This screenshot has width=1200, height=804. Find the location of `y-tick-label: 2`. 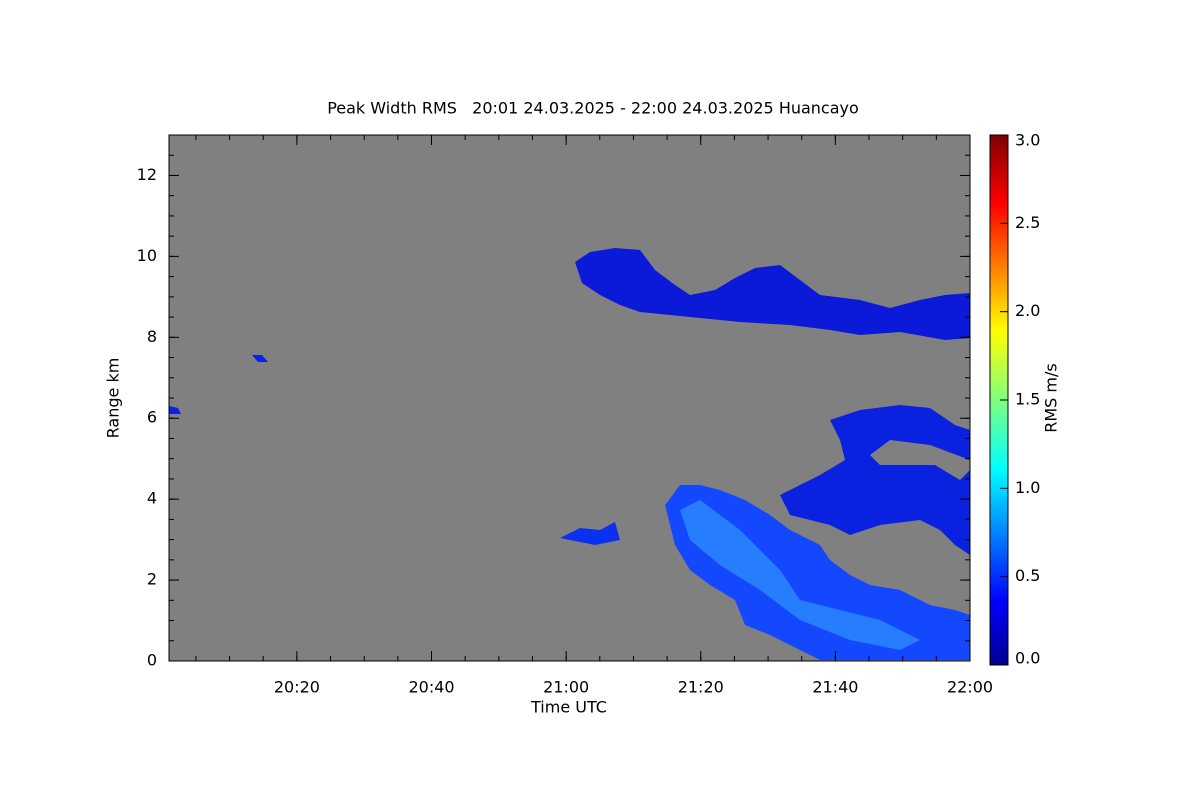

y-tick-label: 2 is located at coordinates (152, 579).